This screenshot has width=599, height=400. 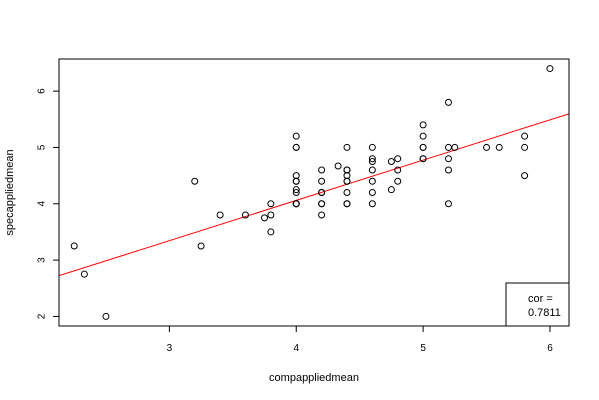 I want to click on x-tick-label: 5, so click(x=423, y=348).